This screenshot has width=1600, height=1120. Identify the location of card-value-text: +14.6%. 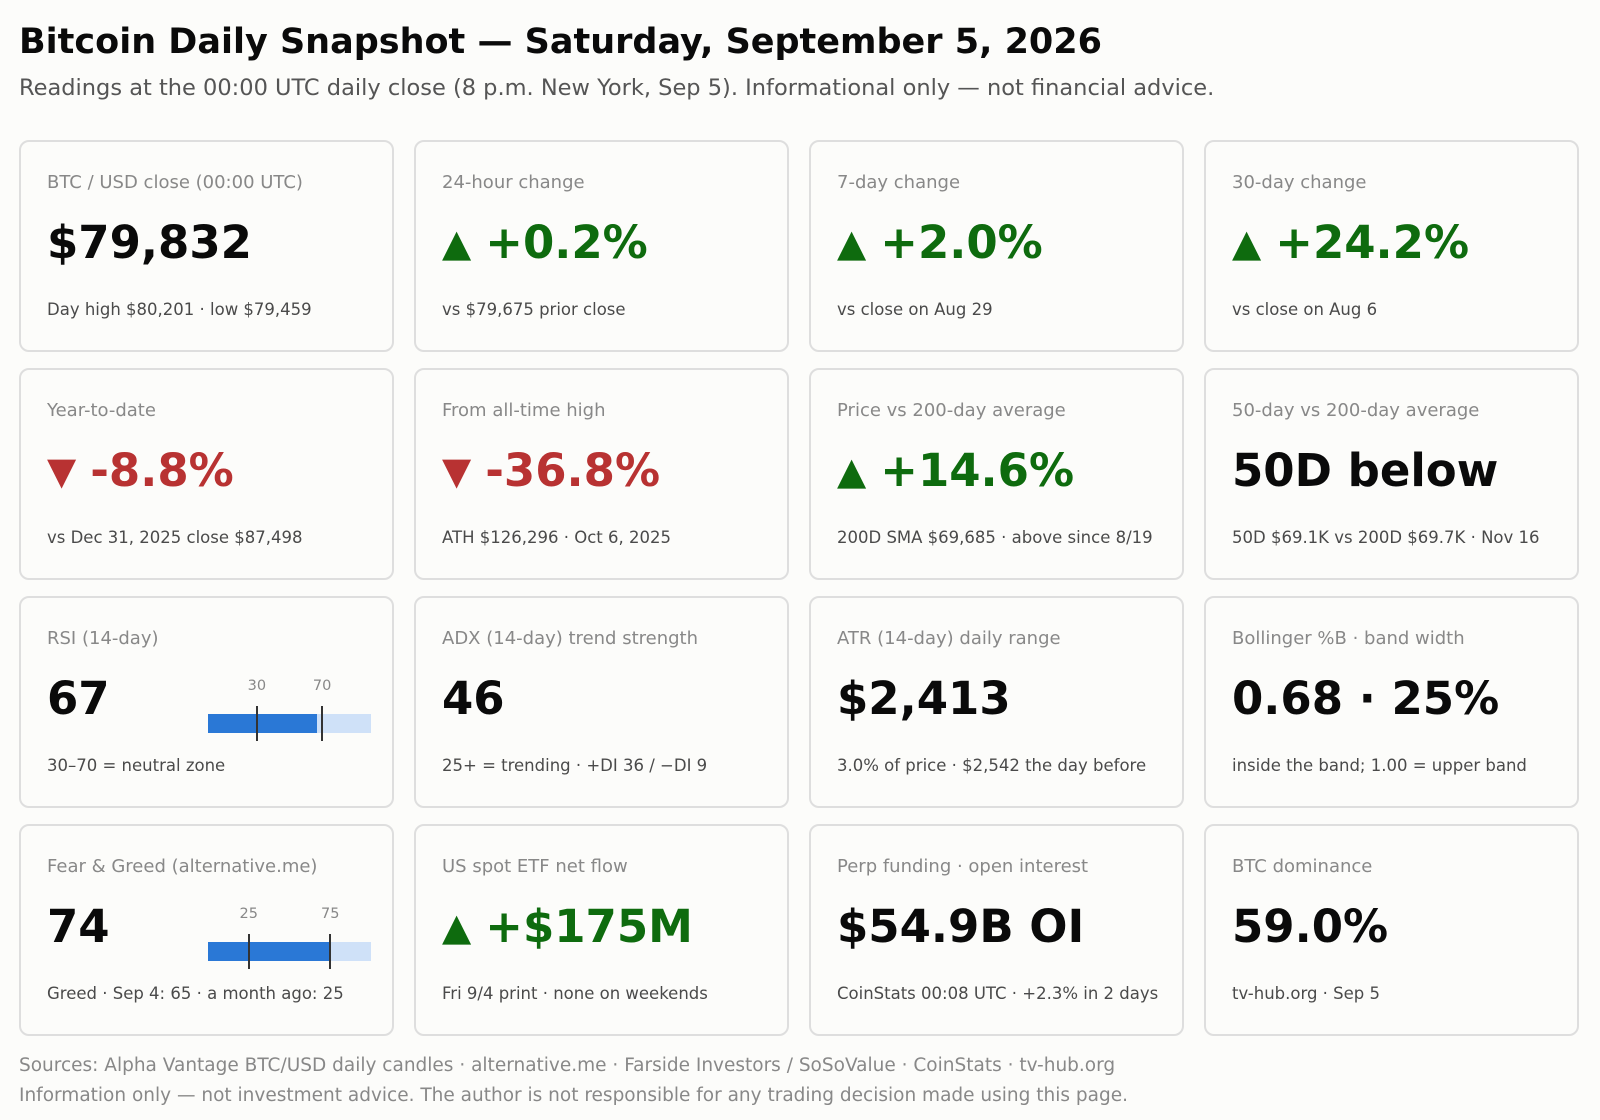
(977, 470).